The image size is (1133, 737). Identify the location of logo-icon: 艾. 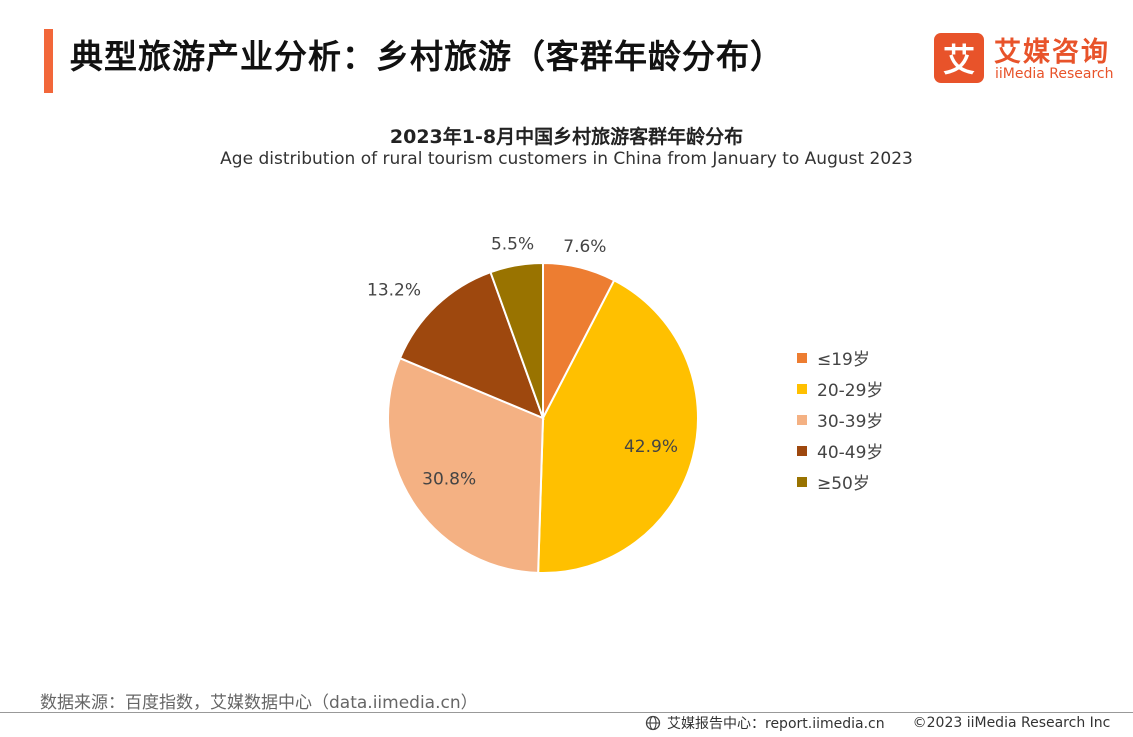
(959, 58).